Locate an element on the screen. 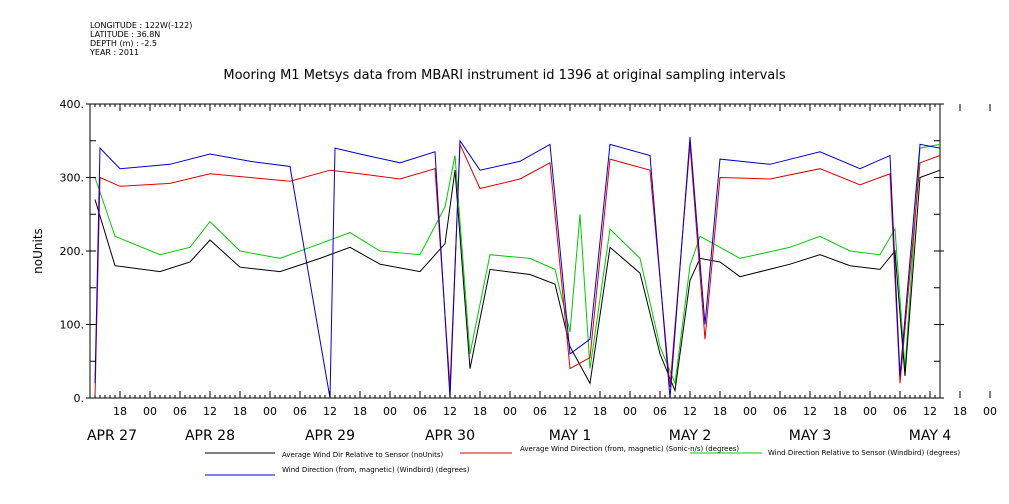  y-tick-label: 200. is located at coordinates (72, 251).